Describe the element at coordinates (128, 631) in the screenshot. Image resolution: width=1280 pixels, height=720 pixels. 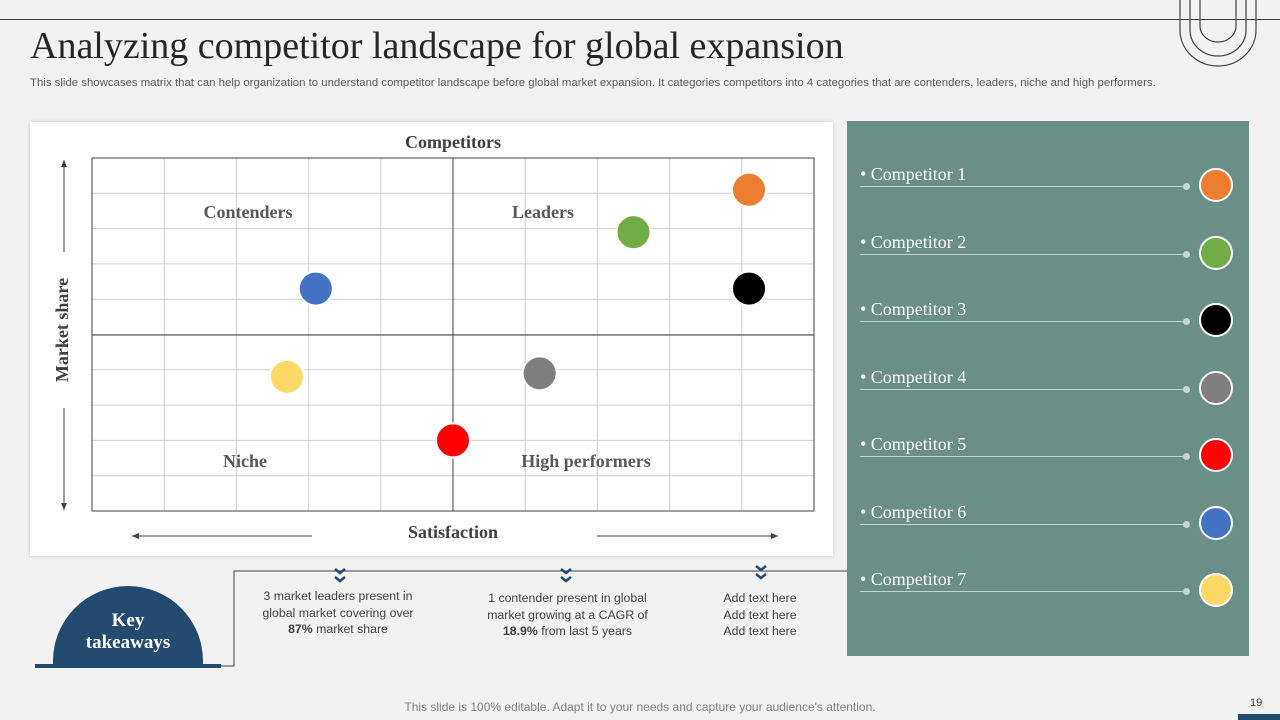
I see `key-takeaways-heading: Key takeaways` at that location.